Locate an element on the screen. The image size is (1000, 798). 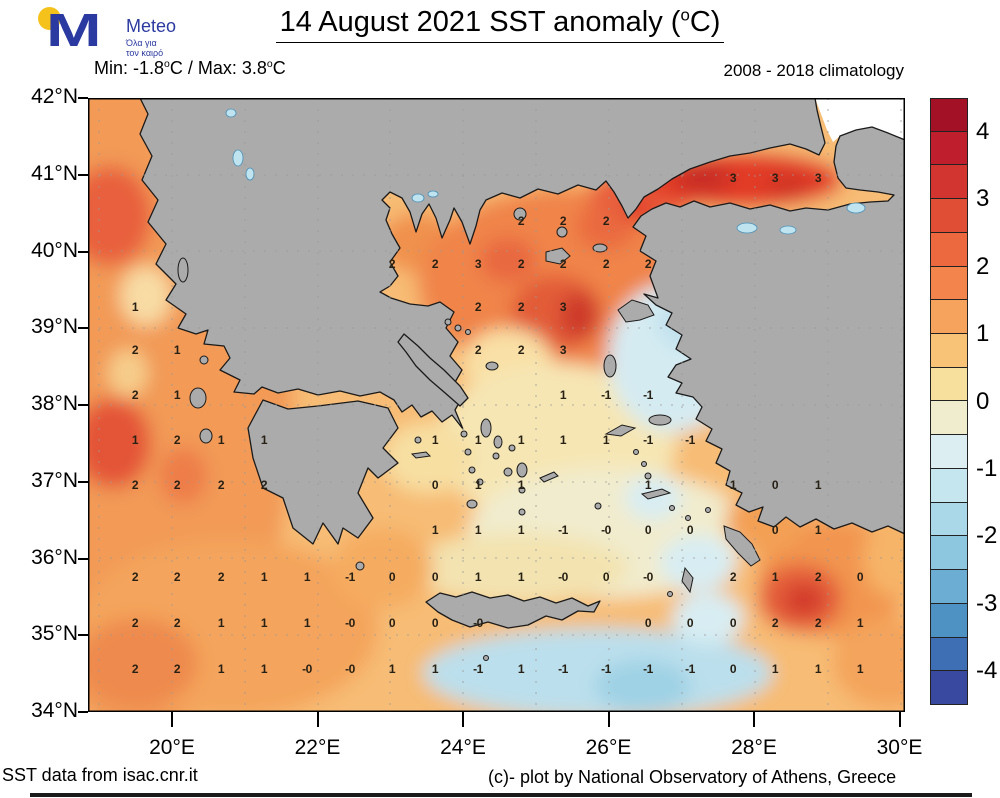
climatology-label: 2008 - 2018 climatology is located at coordinates (813, 70).